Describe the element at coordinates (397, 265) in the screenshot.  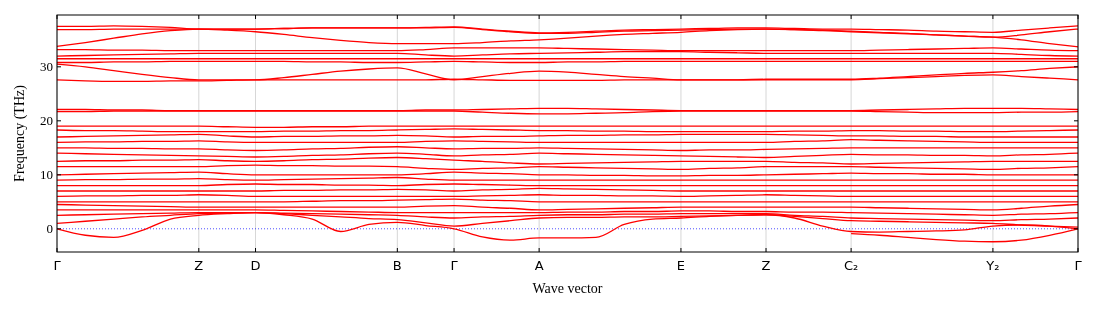
I see `x-tick-label: B` at that location.